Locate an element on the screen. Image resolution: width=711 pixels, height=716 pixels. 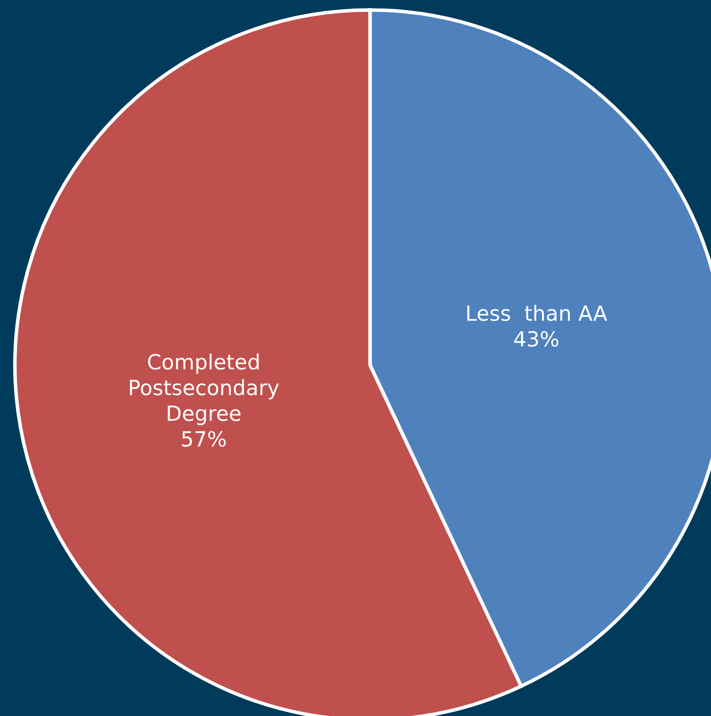
slice-label: Completed Postsecondary Degree is located at coordinates (204, 390).